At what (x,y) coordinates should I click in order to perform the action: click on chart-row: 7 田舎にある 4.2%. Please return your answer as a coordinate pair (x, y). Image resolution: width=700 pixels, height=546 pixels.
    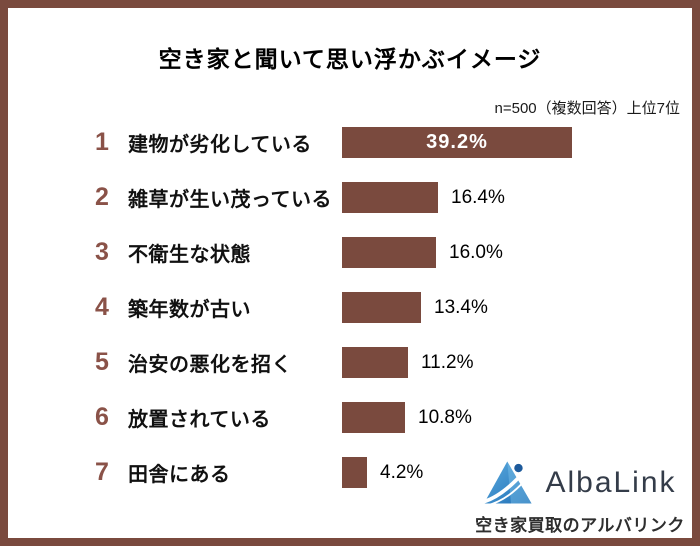
    Looking at the image, I should click on (350, 472).